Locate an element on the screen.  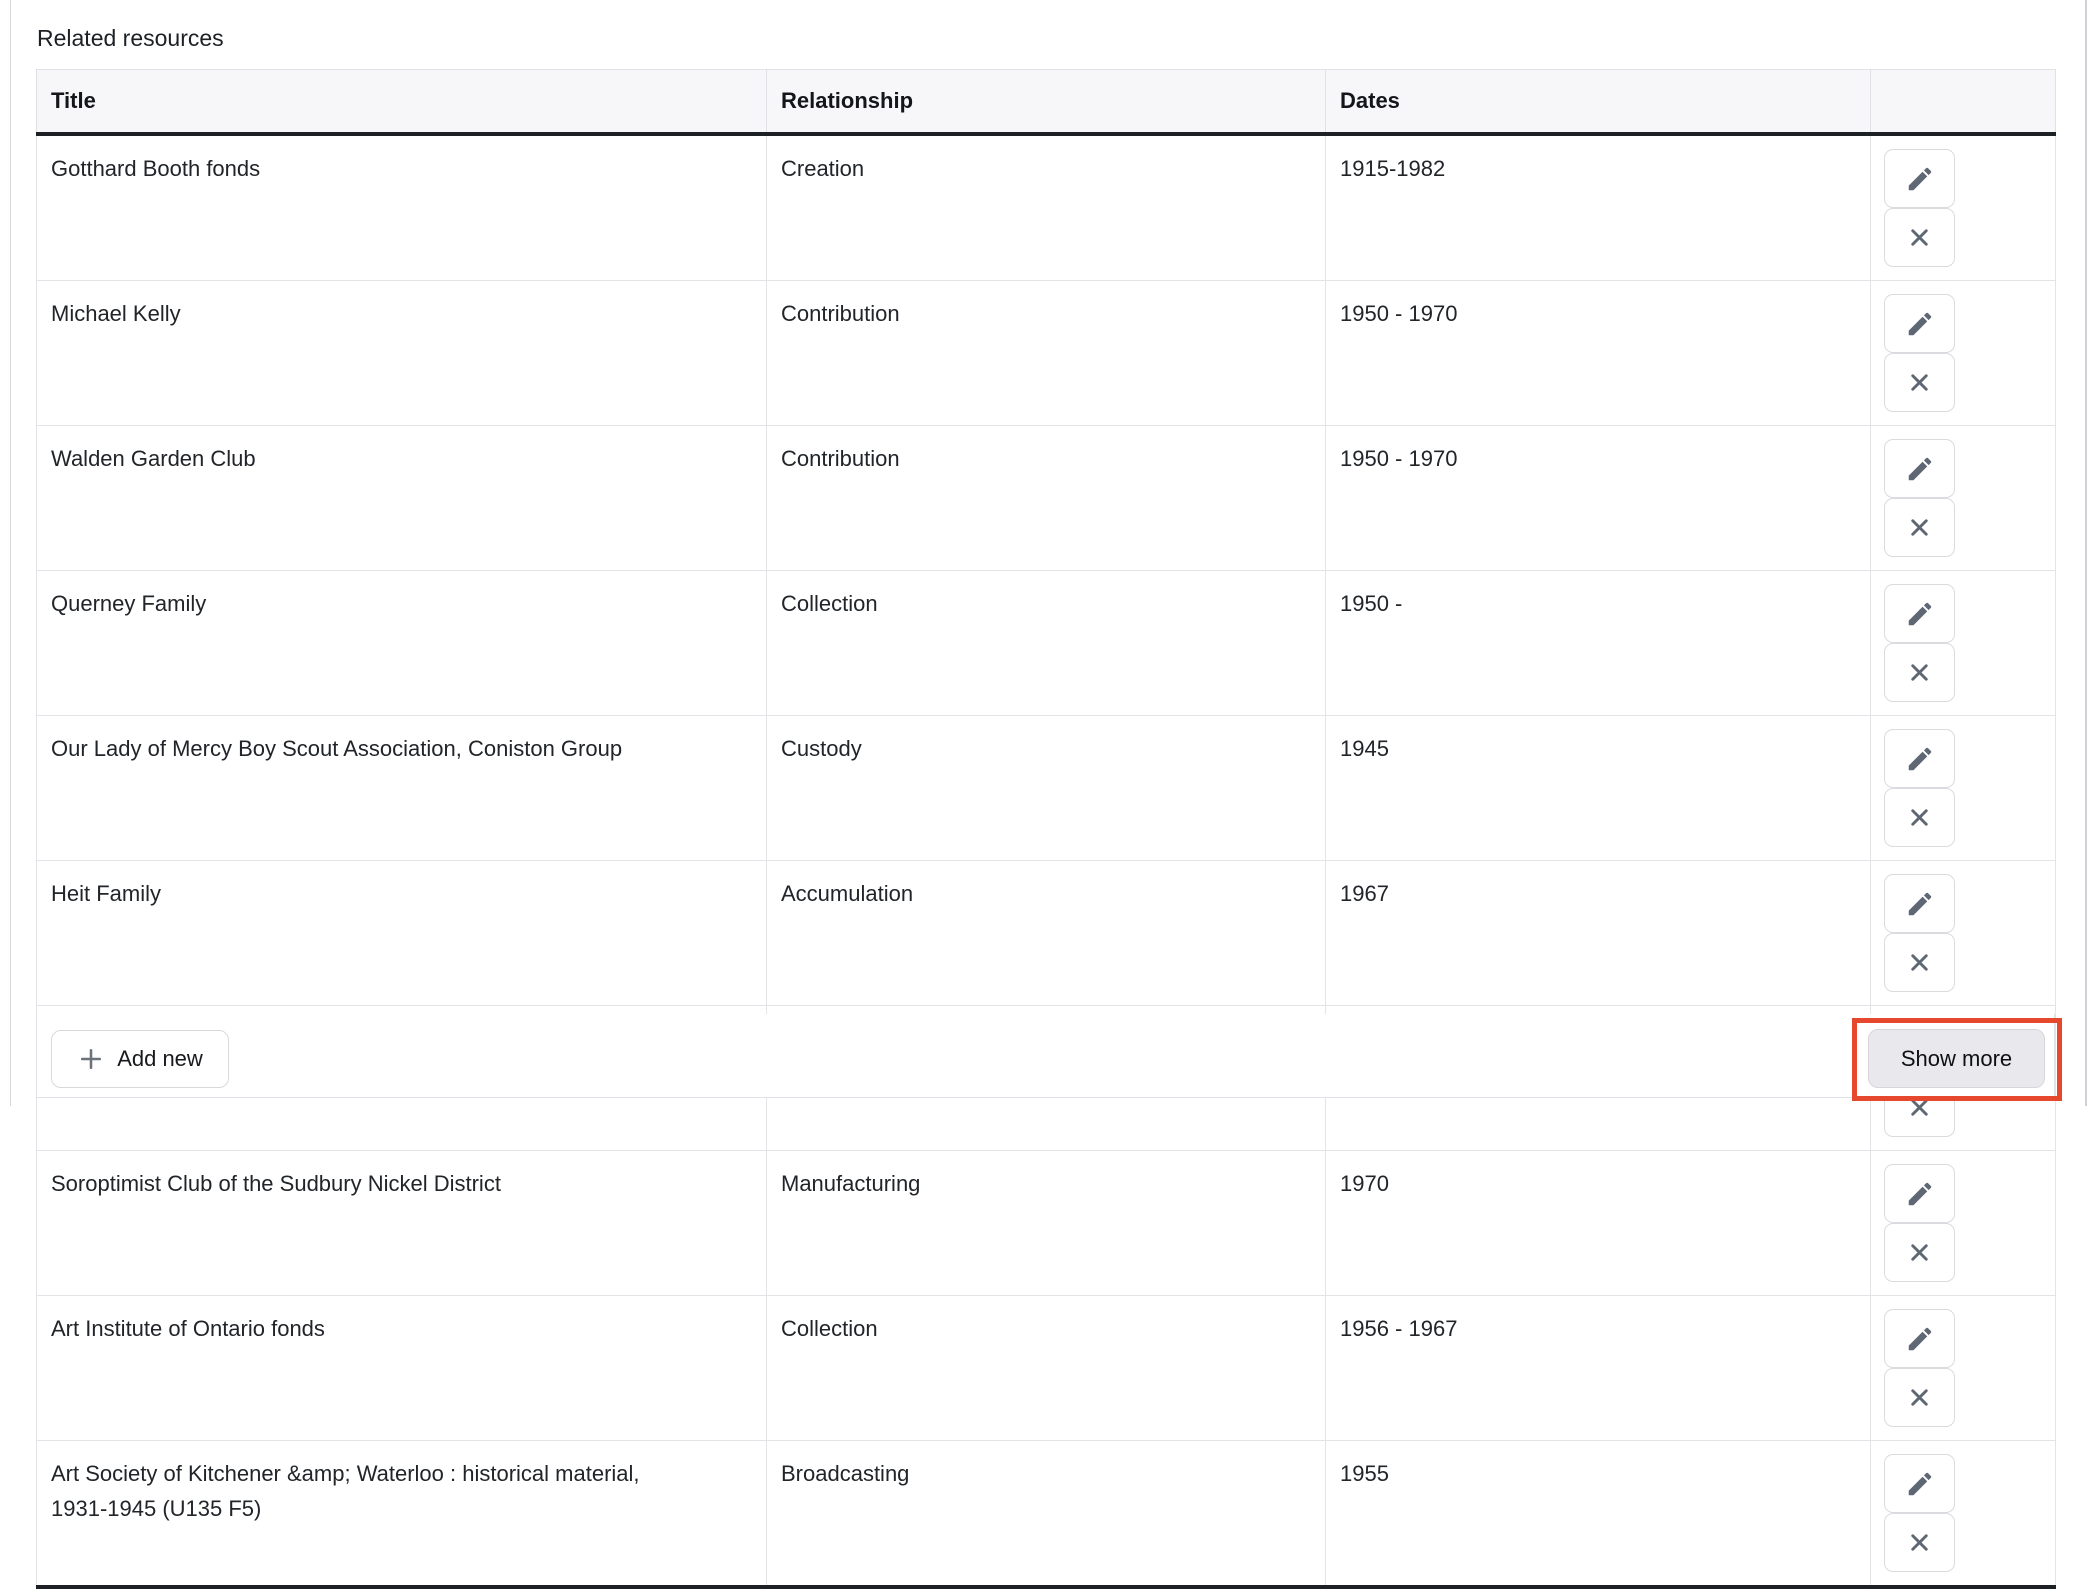
resource-title: Gotthard Booth fonds is located at coordinates (156, 168).